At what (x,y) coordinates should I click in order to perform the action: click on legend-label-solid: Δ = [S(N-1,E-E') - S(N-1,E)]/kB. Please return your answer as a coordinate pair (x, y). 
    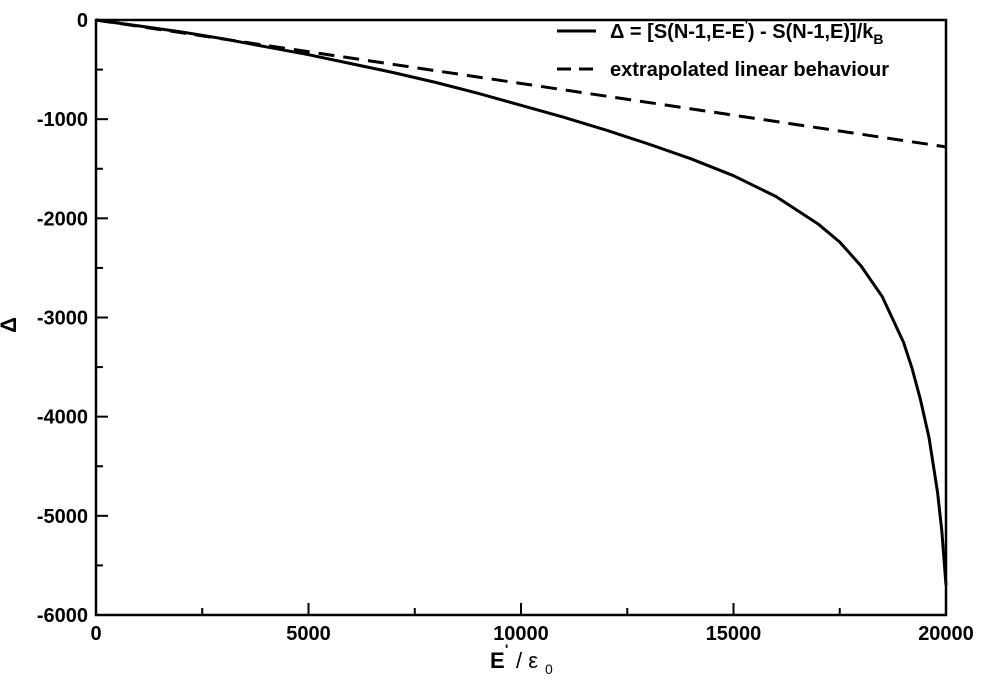
    Looking at the image, I should click on (747, 32).